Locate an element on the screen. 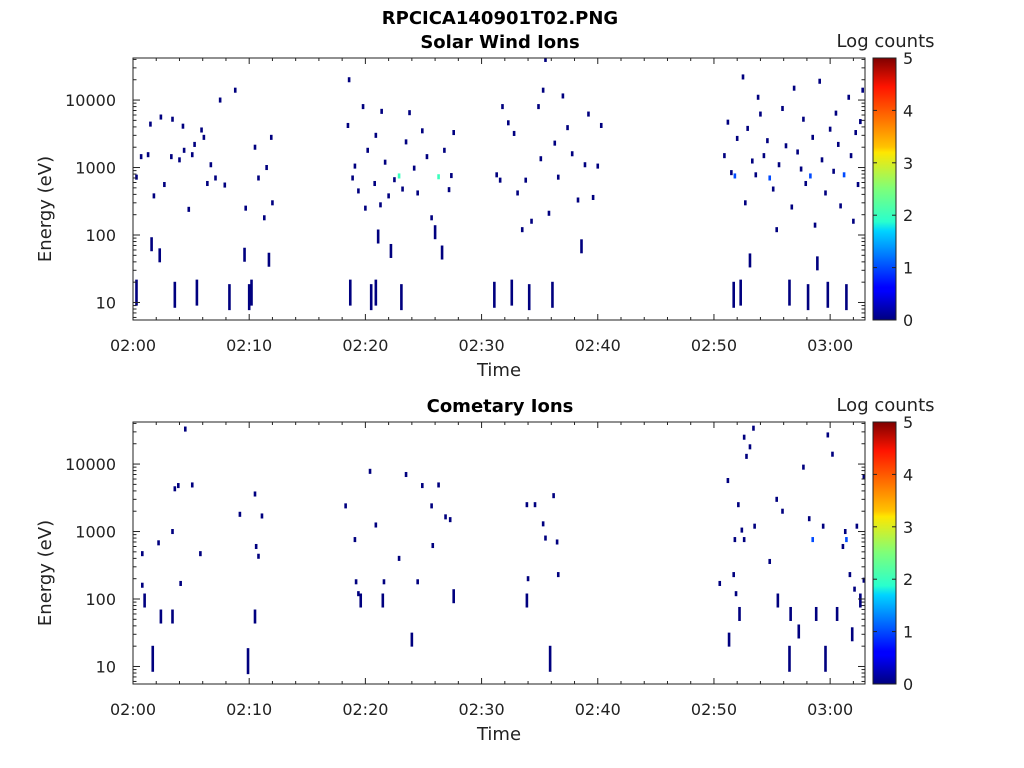  x-axis-label: Time is located at coordinates (498, 734).